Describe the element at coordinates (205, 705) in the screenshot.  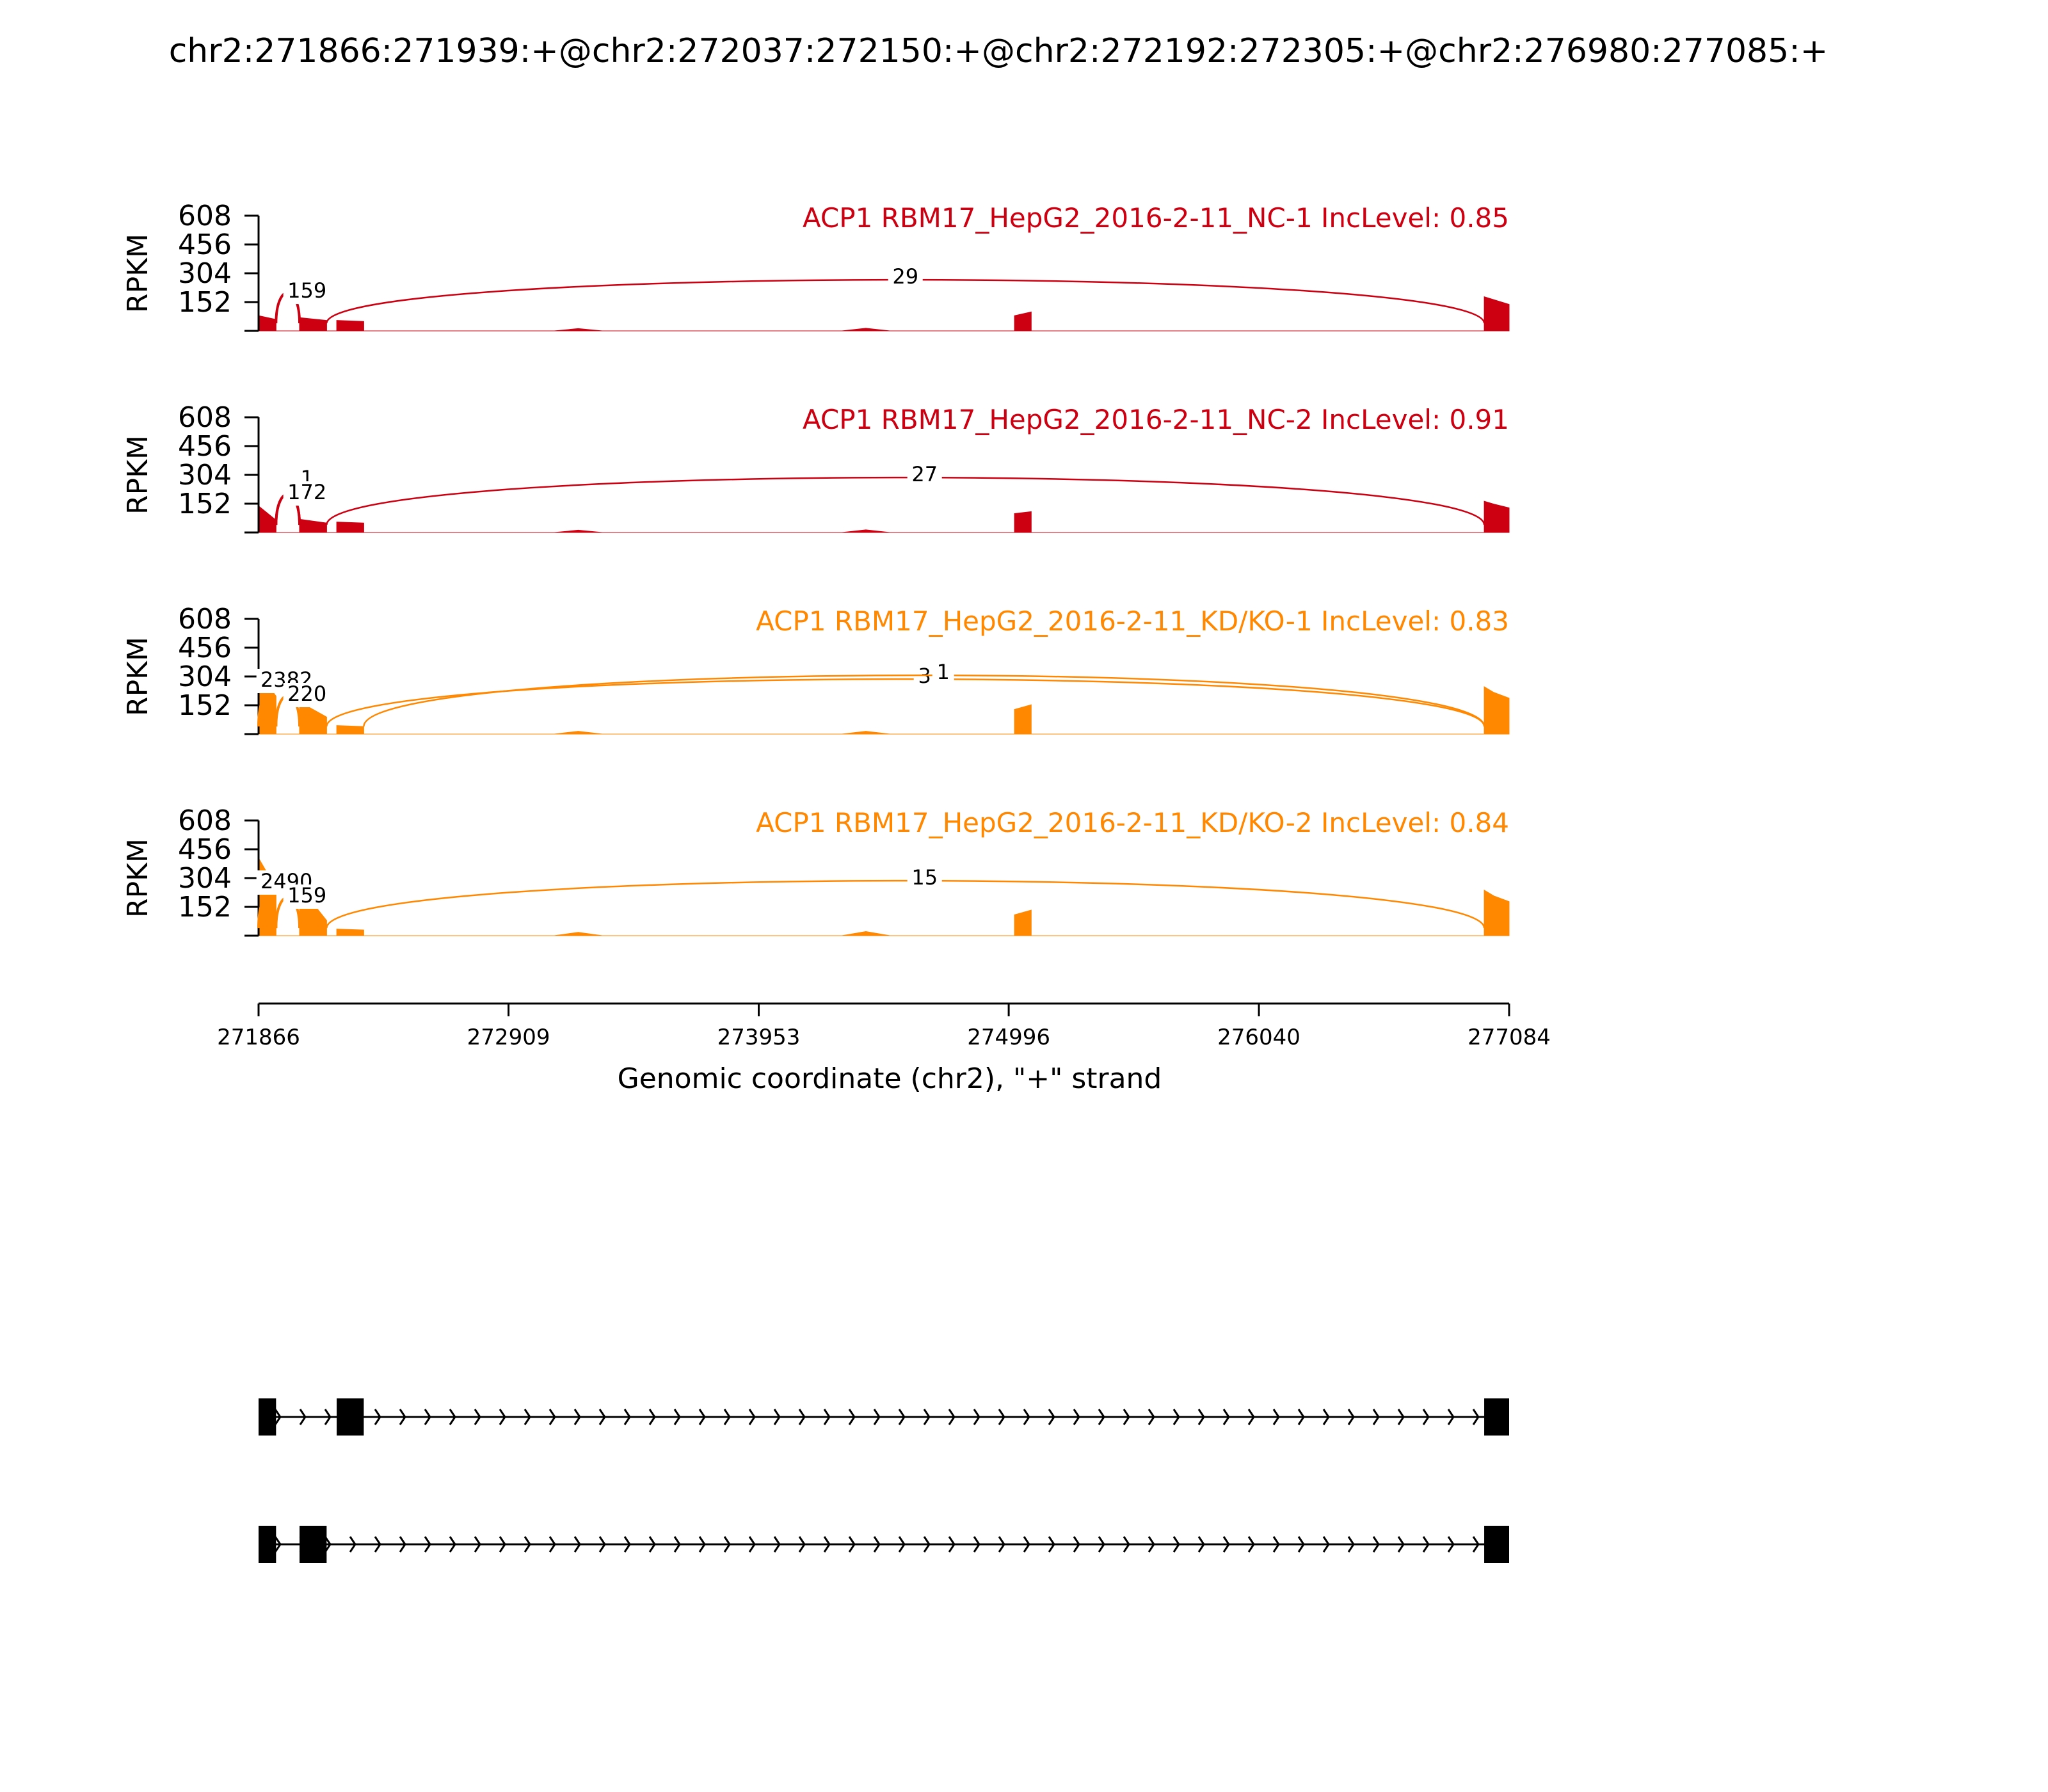
I see `y-tick-label: 152` at that location.